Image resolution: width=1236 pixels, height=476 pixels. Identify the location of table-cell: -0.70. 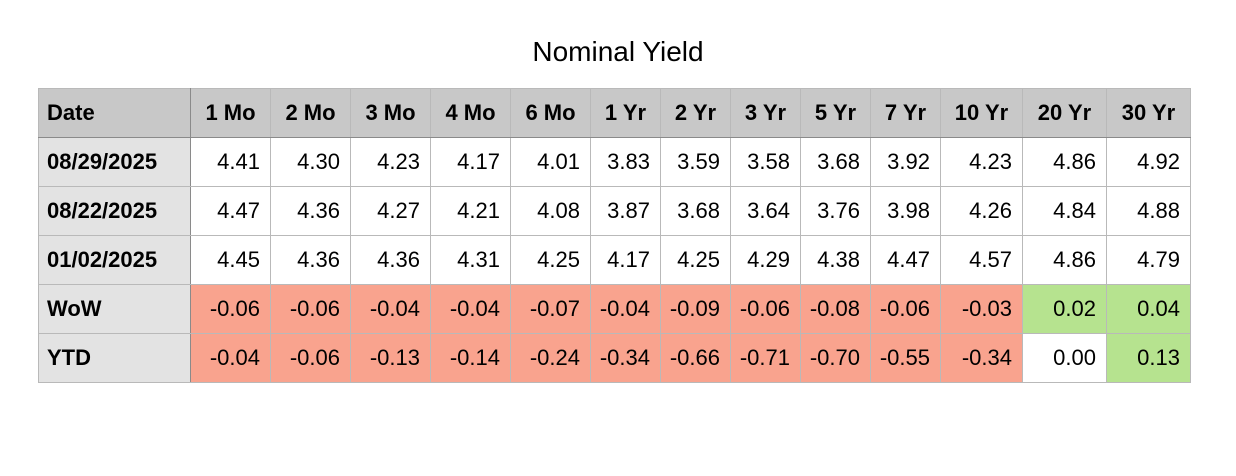
(835, 358).